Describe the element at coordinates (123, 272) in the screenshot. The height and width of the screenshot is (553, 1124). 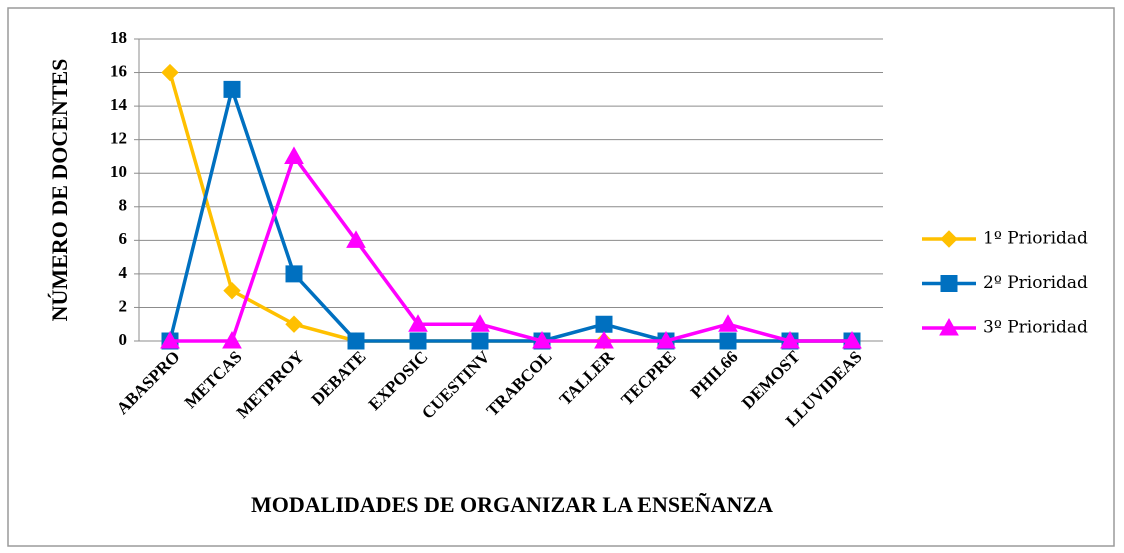
I see `y-tick-label: 4` at that location.